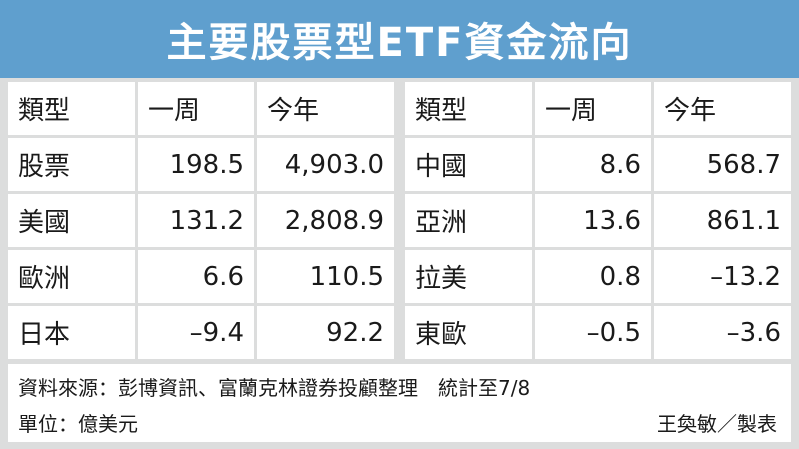 The height and width of the screenshot is (449, 799). I want to click on row-year: 110.5, so click(325, 276).